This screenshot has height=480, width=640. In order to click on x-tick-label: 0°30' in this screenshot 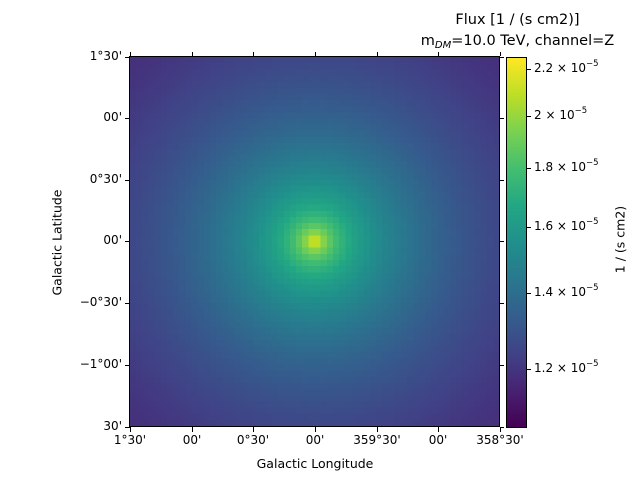, I will do `click(253, 440)`.